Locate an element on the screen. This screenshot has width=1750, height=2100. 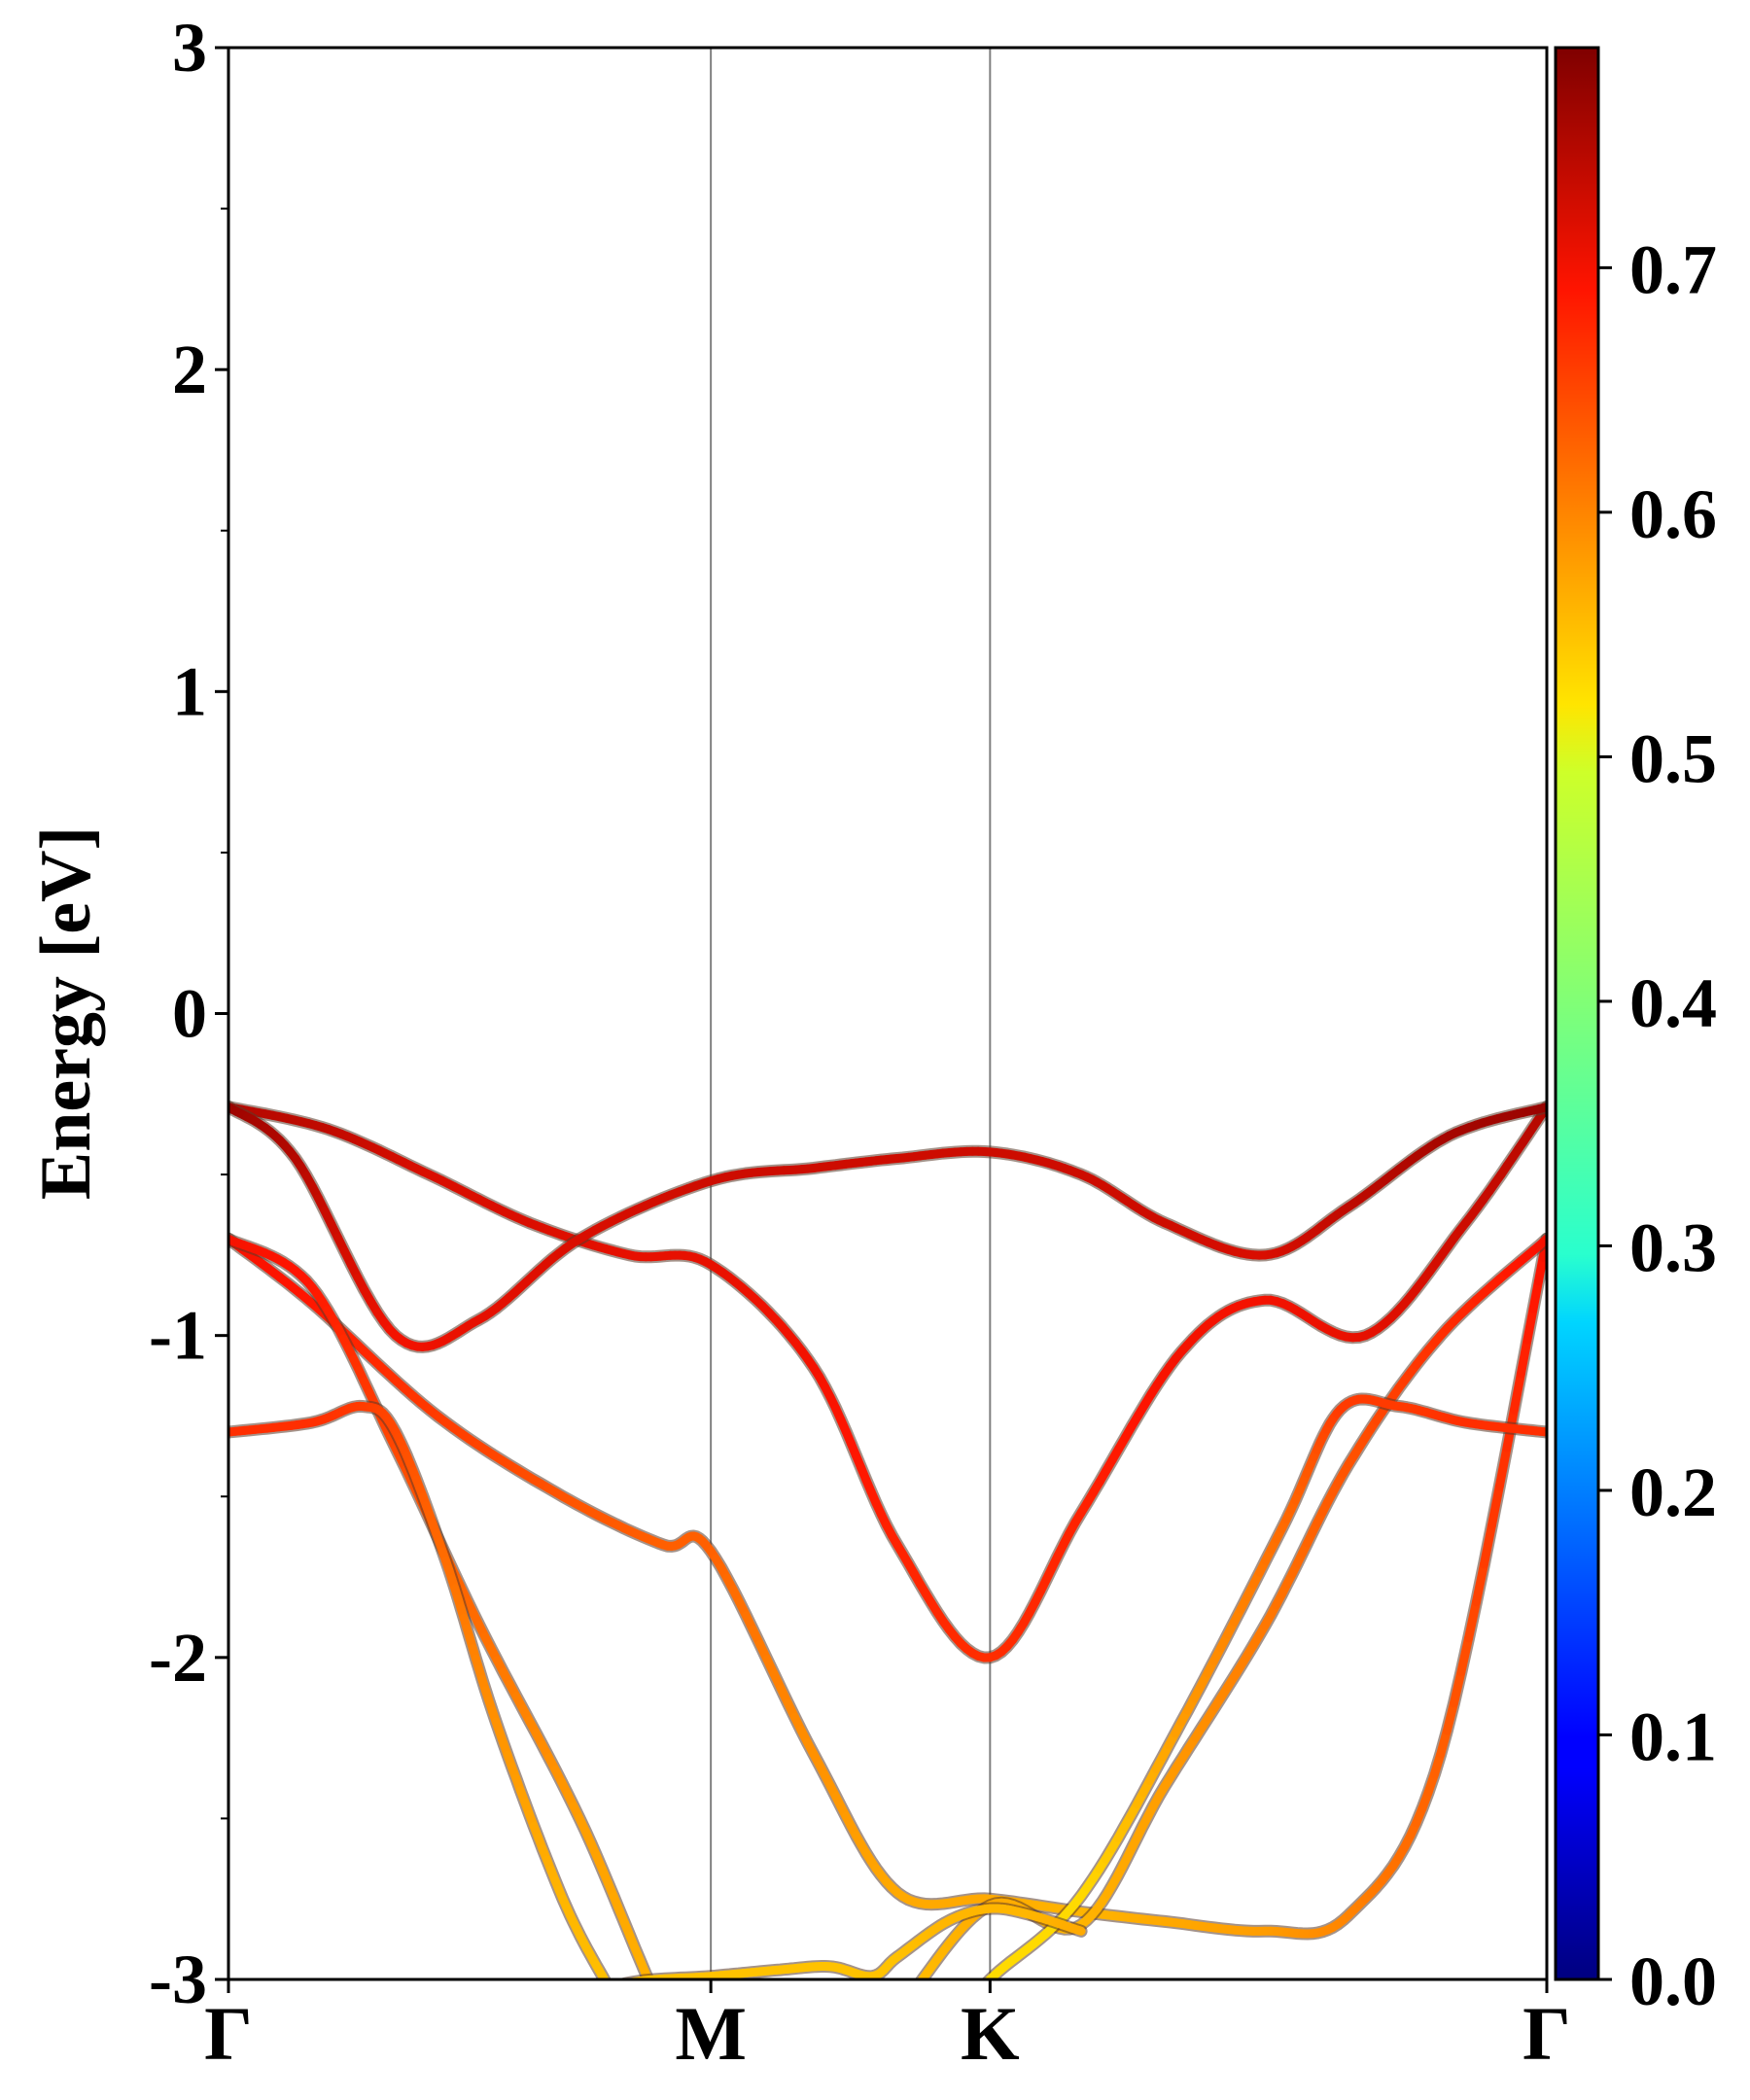
colorbar-gradient is located at coordinates (1577, 1013).